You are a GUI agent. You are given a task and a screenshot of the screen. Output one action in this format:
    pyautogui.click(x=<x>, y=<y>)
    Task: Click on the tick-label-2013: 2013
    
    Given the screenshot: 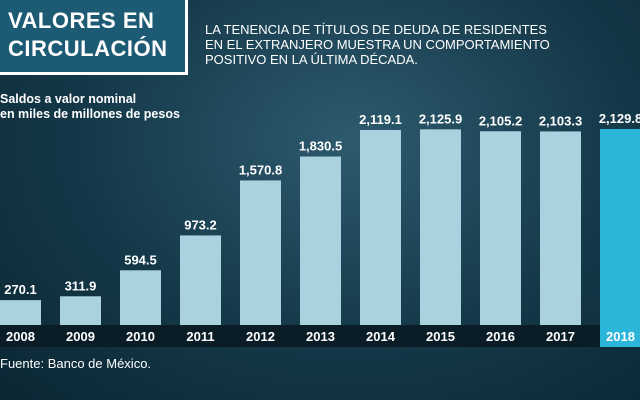 What is the action you would take?
    pyautogui.click(x=320, y=336)
    